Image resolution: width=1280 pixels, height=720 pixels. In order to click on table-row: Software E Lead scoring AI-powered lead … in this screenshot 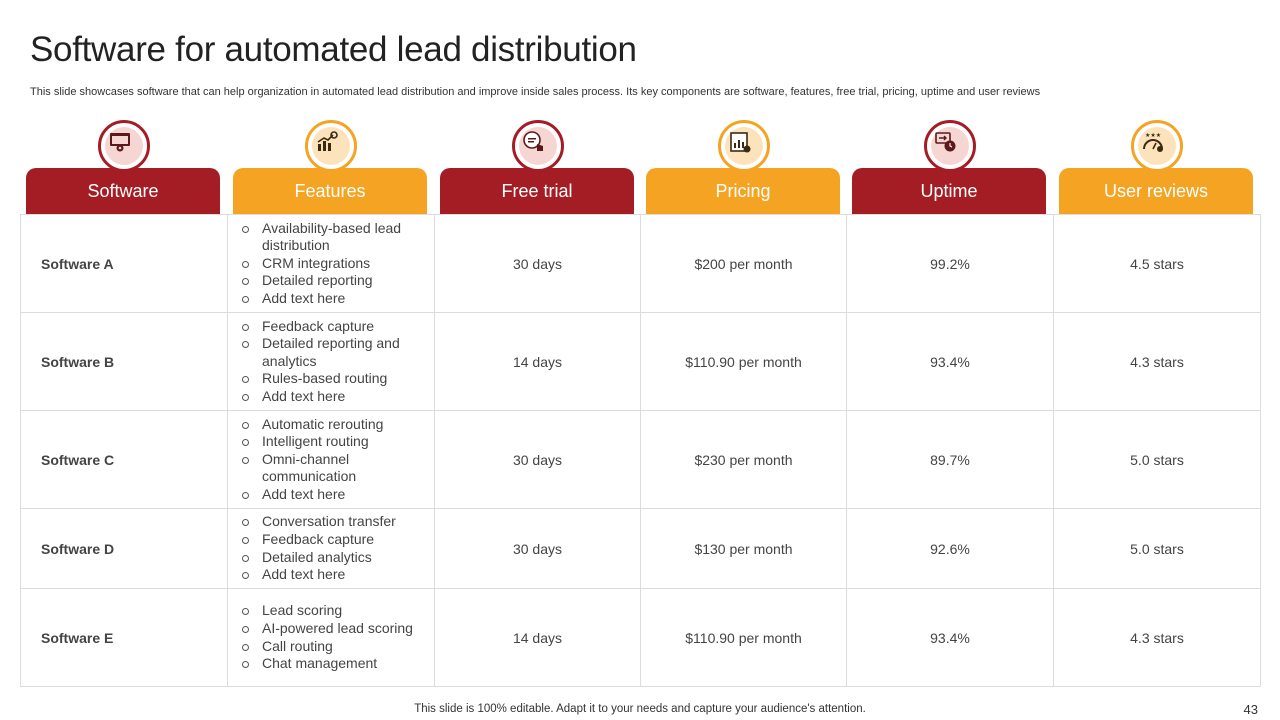, I will do `click(640, 637)`.